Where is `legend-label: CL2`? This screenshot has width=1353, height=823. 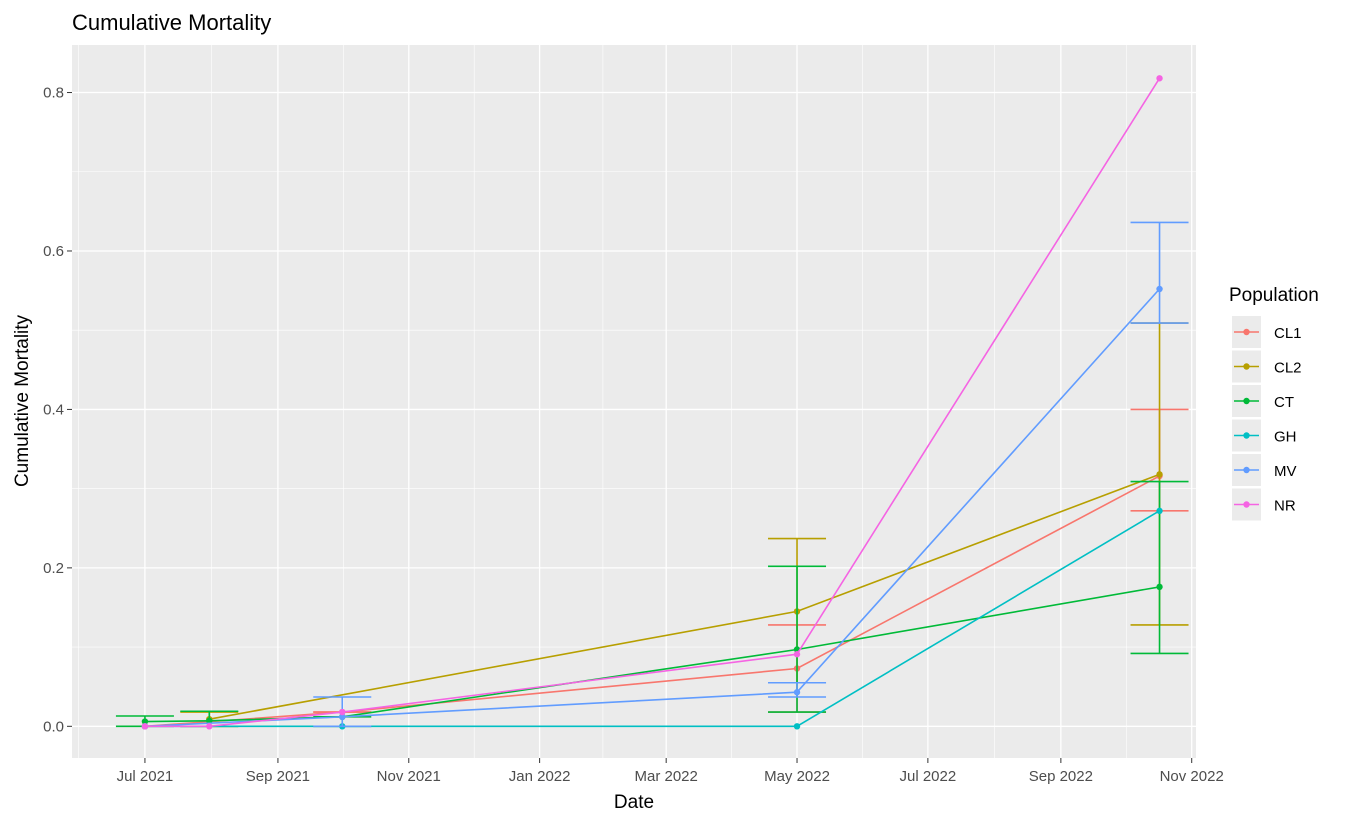 legend-label: CL2 is located at coordinates (1288, 368).